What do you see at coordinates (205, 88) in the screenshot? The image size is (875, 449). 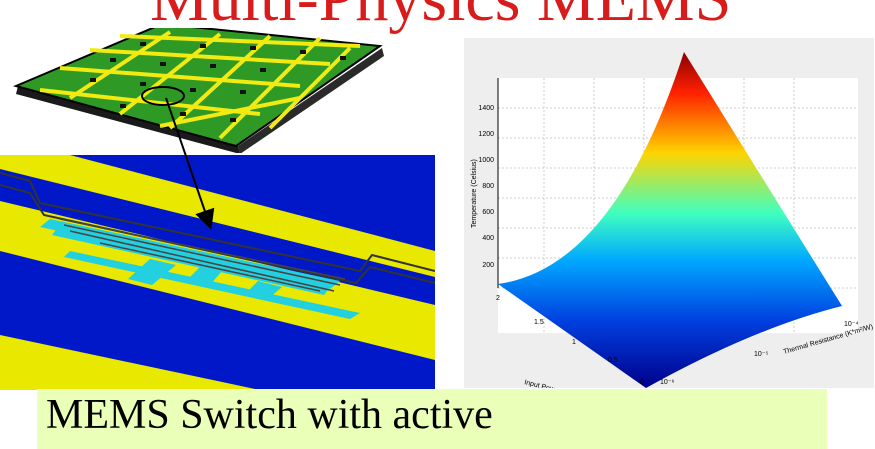 I see `circuit-board-illustration` at bounding box center [205, 88].